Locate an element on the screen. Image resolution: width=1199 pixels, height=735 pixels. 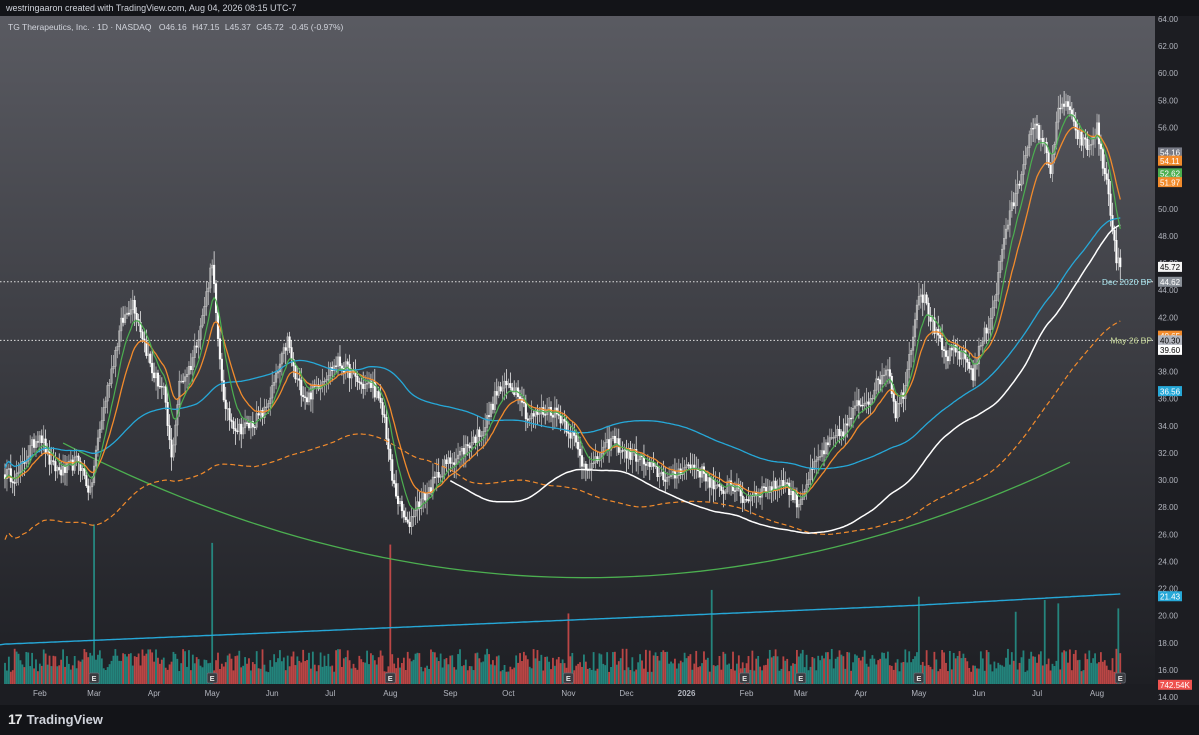
earnings-letter: E is located at coordinates (390, 678).